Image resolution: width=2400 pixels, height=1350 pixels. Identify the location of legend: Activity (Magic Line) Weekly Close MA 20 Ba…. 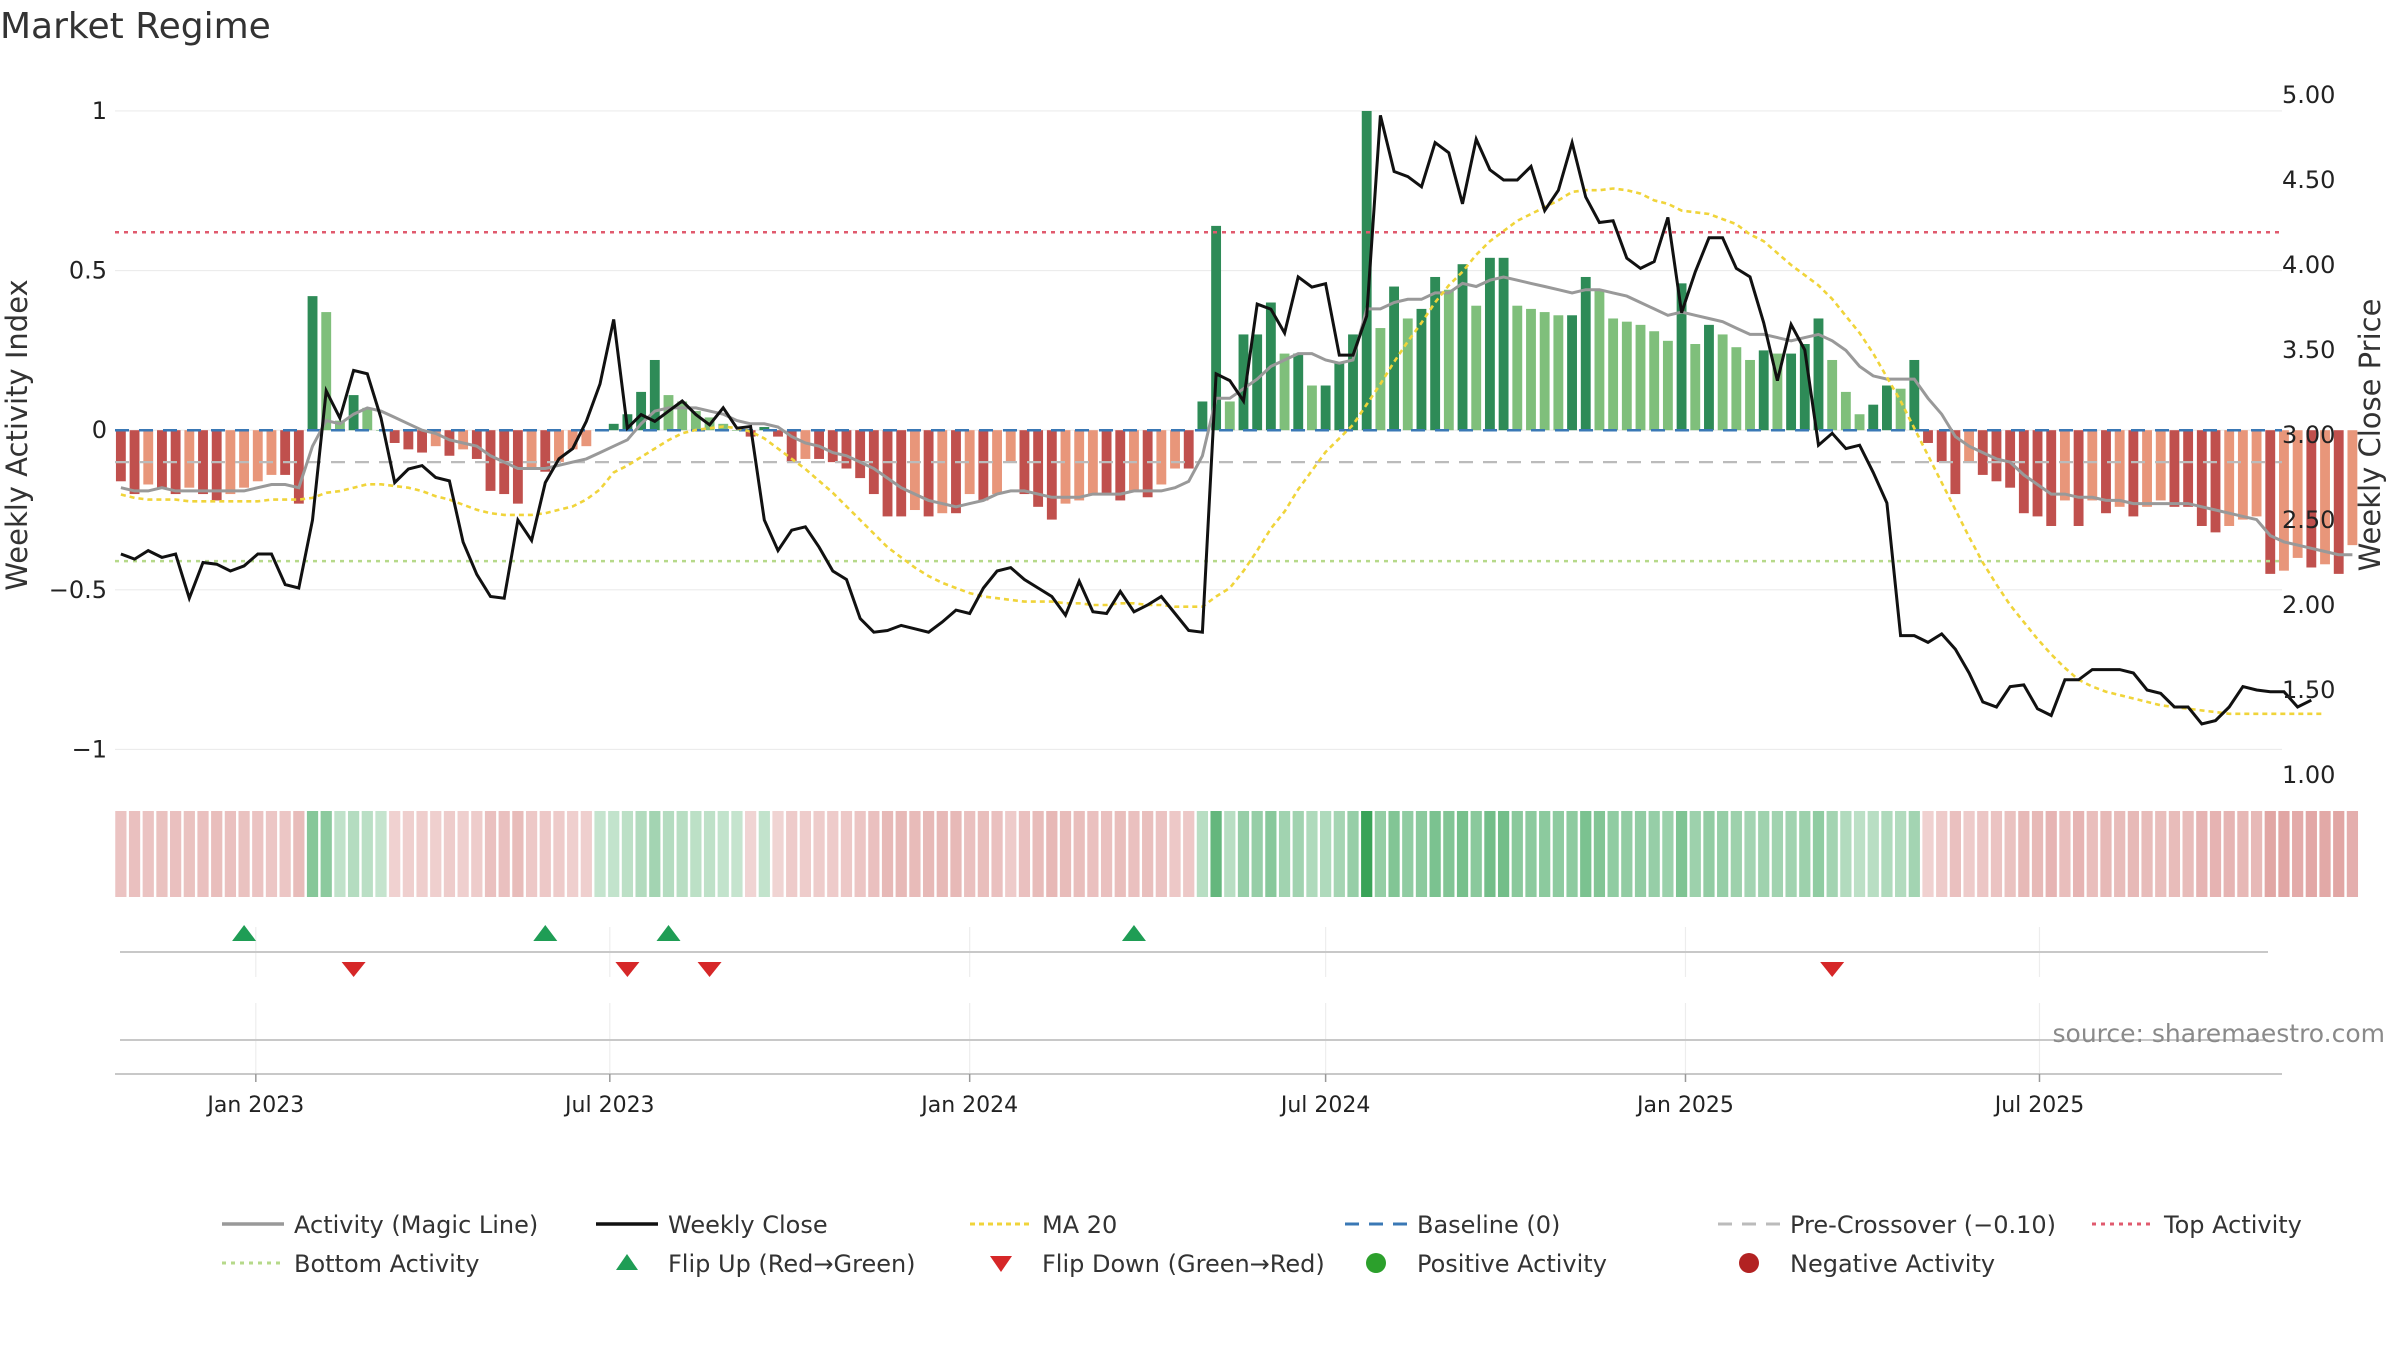
(1262, 1244).